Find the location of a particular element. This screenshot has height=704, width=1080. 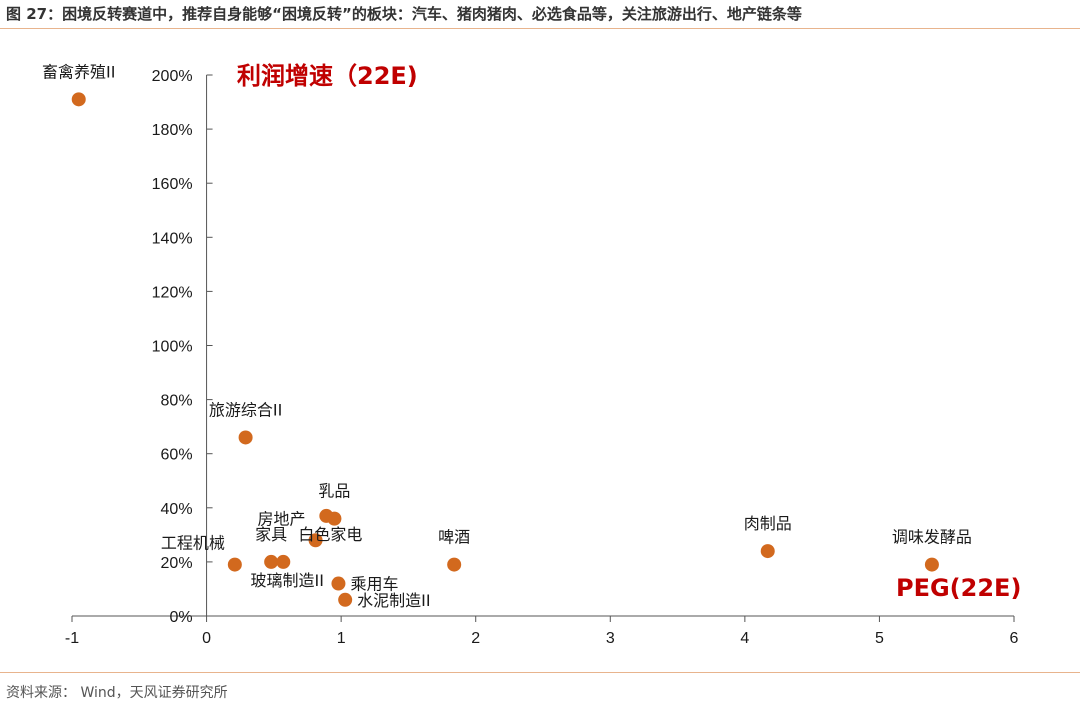

x-tick-label: 3 is located at coordinates (610, 638).